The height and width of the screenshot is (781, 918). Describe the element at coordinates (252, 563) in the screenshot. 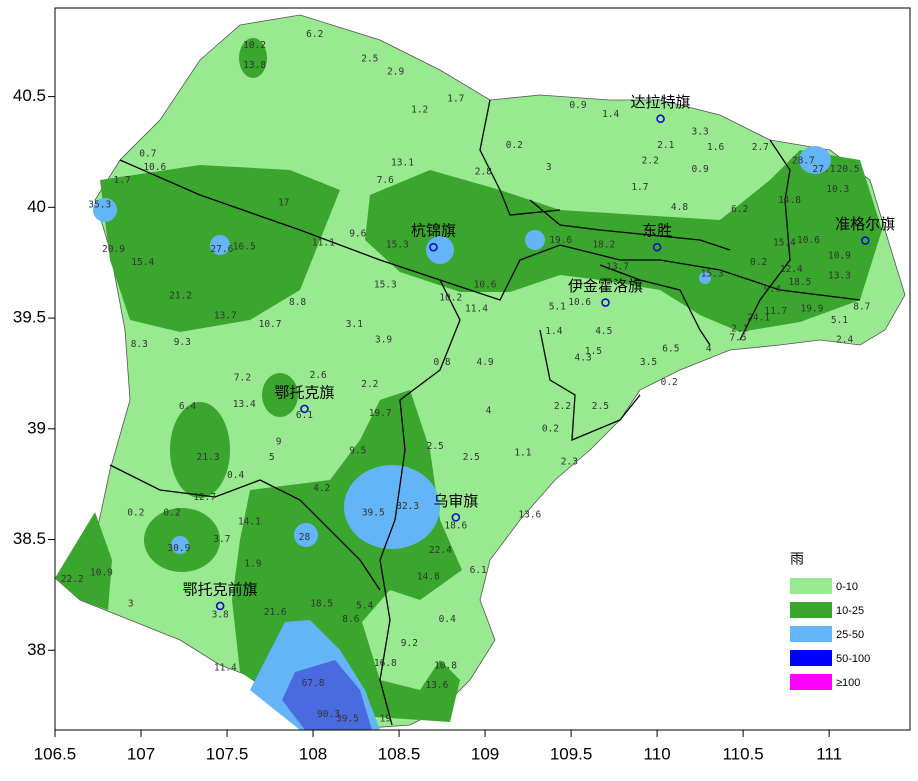

I see `station-value: 1.9` at that location.